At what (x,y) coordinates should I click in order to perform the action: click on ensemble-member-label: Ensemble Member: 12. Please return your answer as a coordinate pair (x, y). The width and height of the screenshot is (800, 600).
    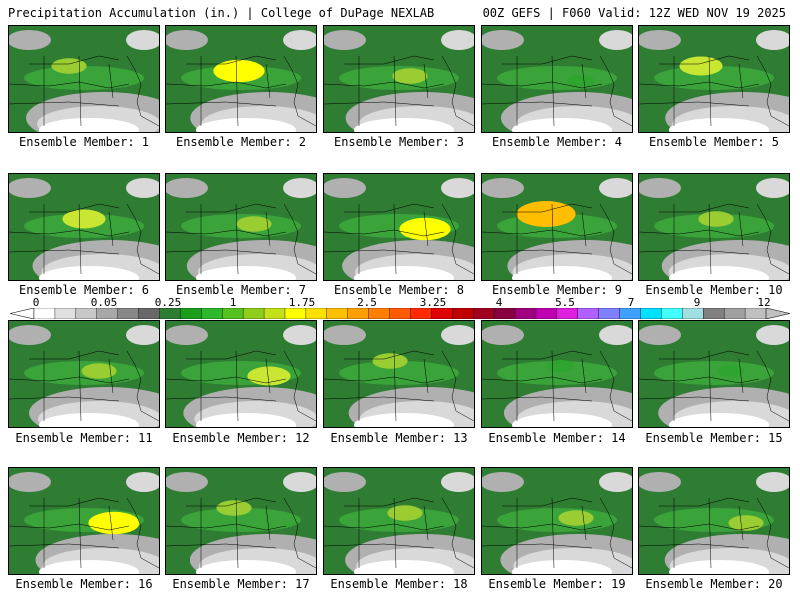
    Looking at the image, I should click on (241, 438).